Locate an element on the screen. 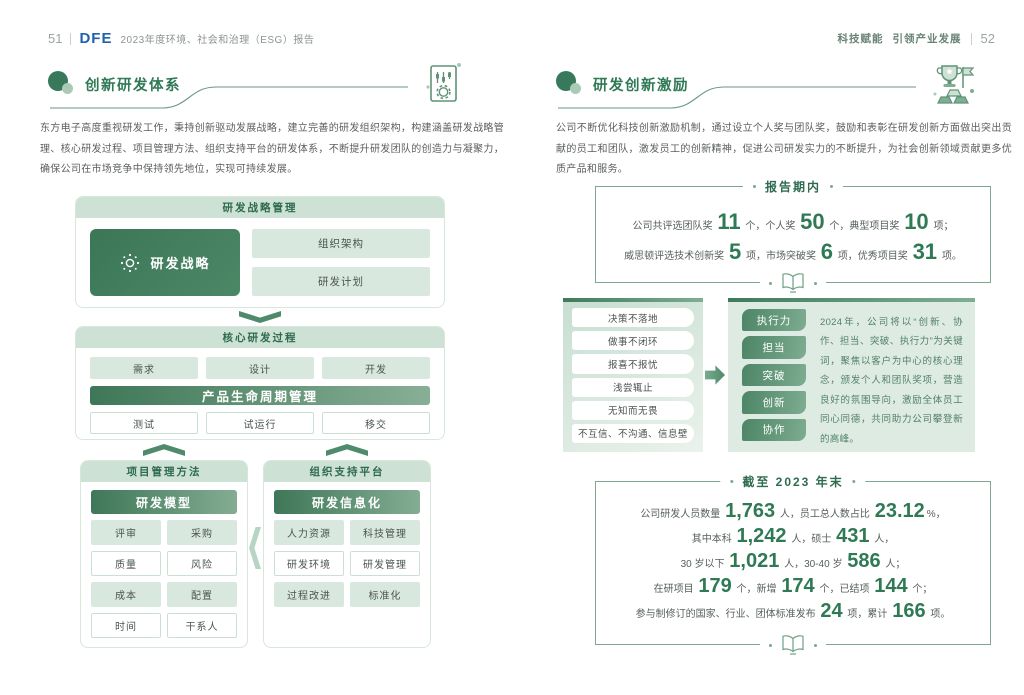  negative-pill: 不互信、不沟通、信息壁 is located at coordinates (633, 433).